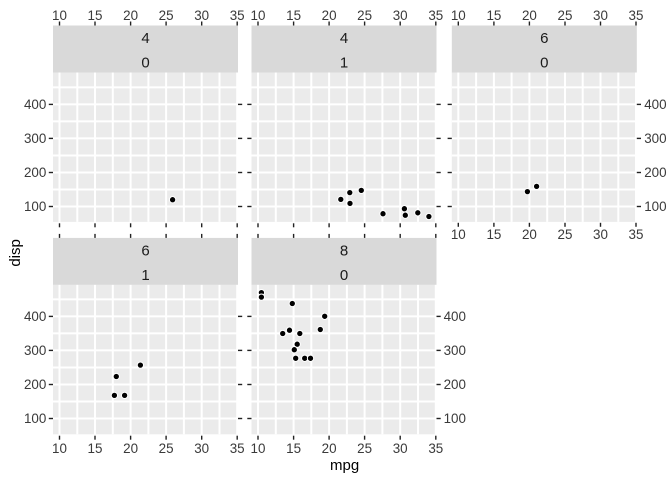  Describe the element at coordinates (15, 253) in the screenshot. I see `svg-text: disp` at that location.